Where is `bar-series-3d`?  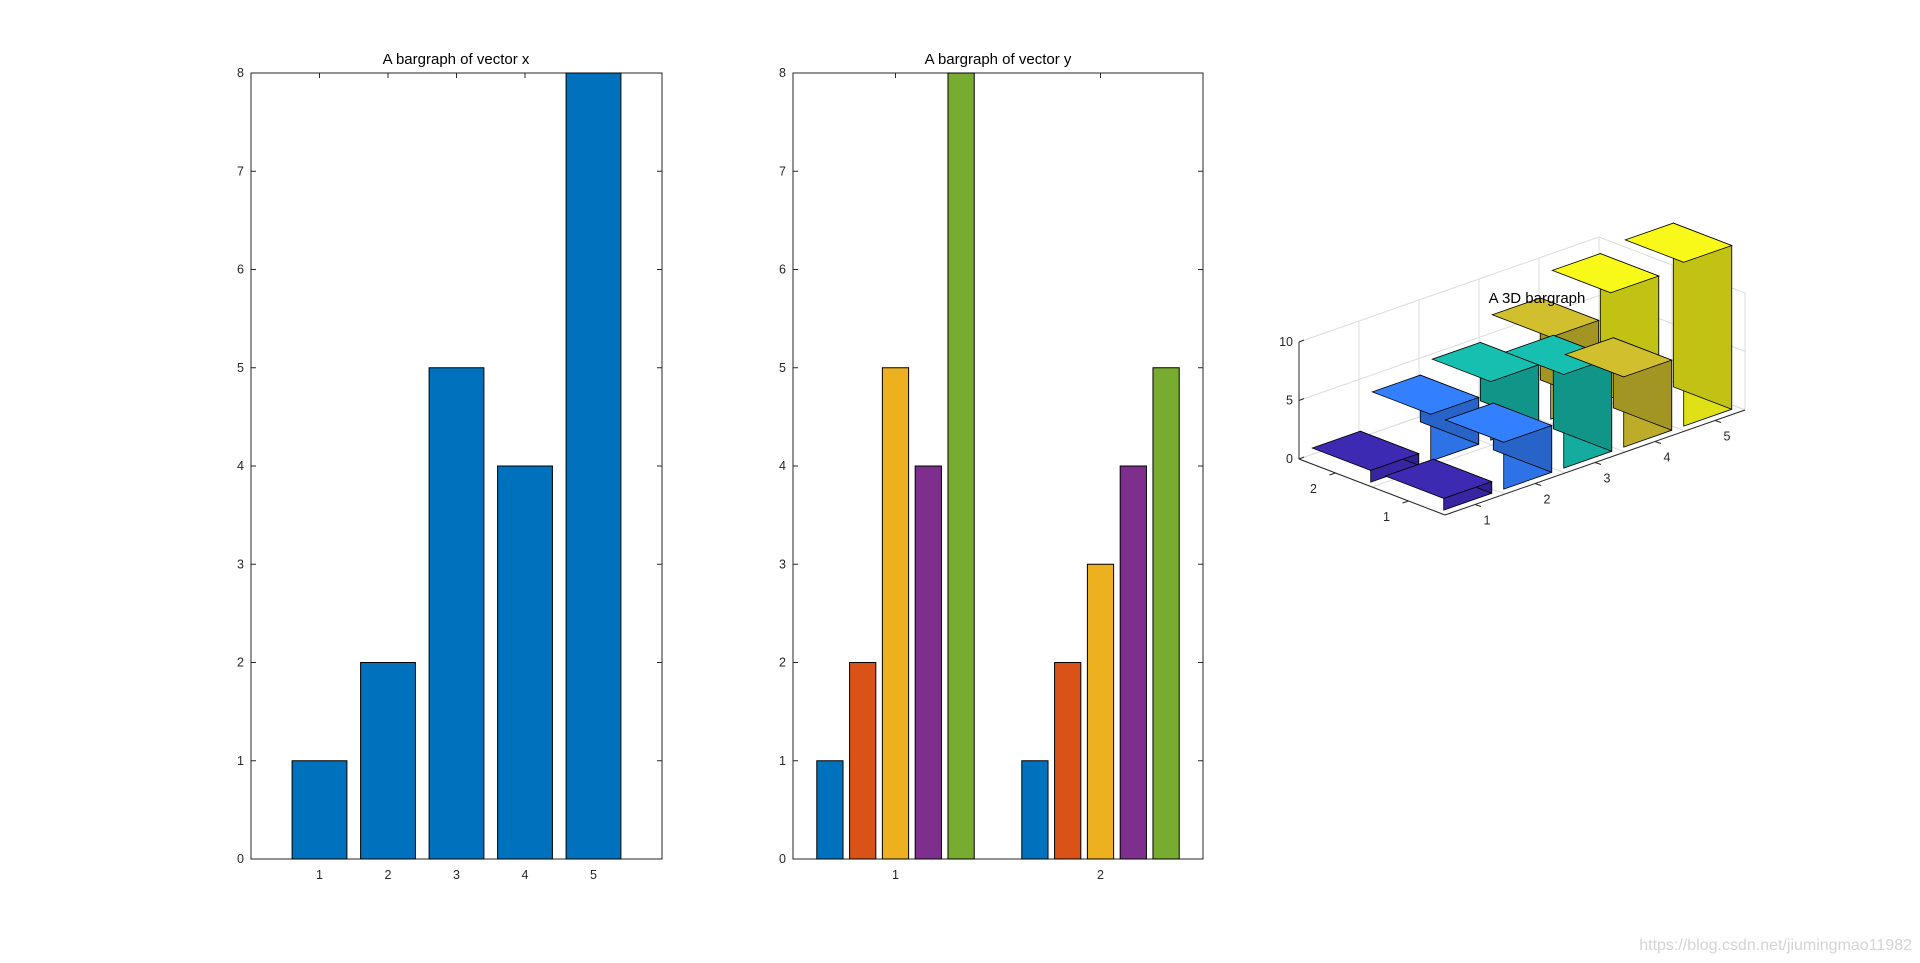
bar-series-3d is located at coordinates (1522, 366).